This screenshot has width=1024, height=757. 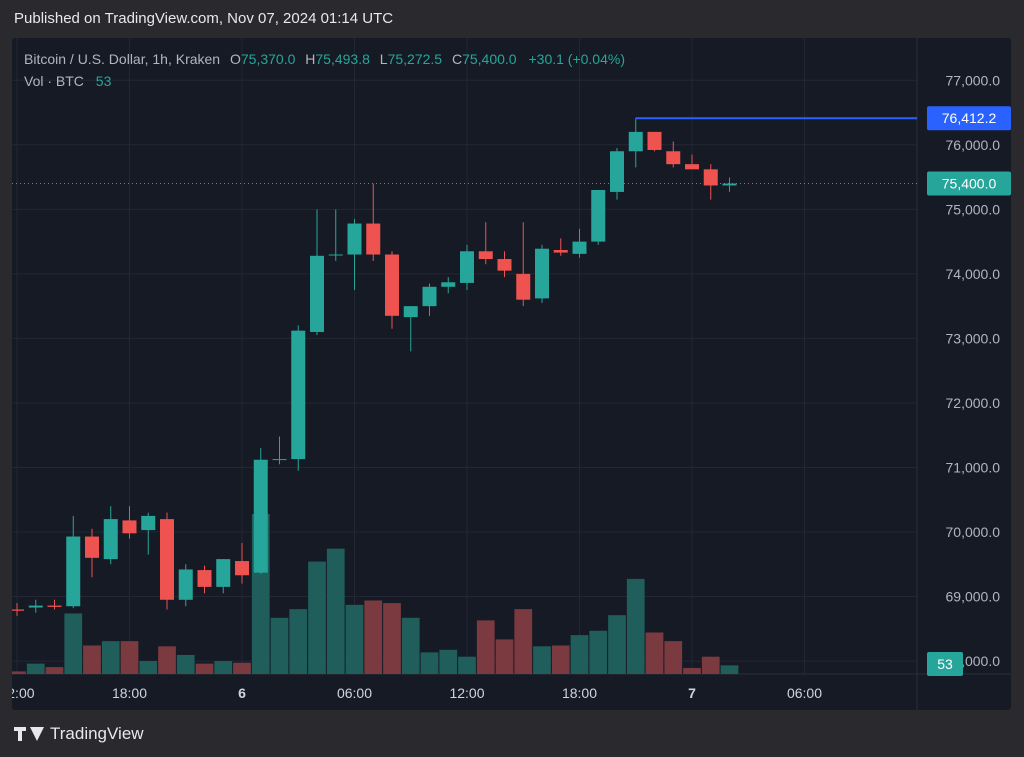 What do you see at coordinates (973, 145) in the screenshot?
I see `y-tick-label: 76,000.0` at bounding box center [973, 145].